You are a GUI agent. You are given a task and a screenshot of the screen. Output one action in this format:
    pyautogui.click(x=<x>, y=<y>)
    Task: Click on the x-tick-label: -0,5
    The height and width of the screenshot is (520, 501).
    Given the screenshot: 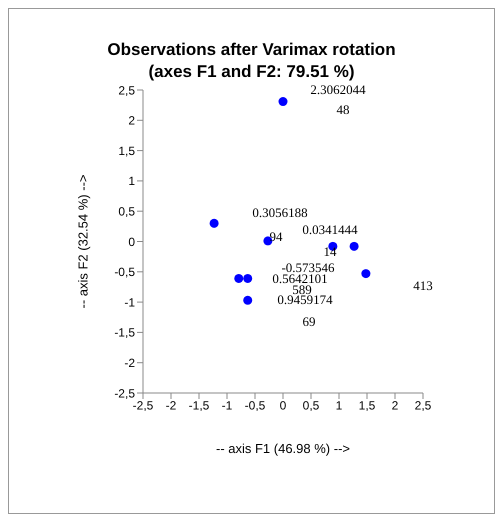 What is the action you would take?
    pyautogui.click(x=255, y=405)
    